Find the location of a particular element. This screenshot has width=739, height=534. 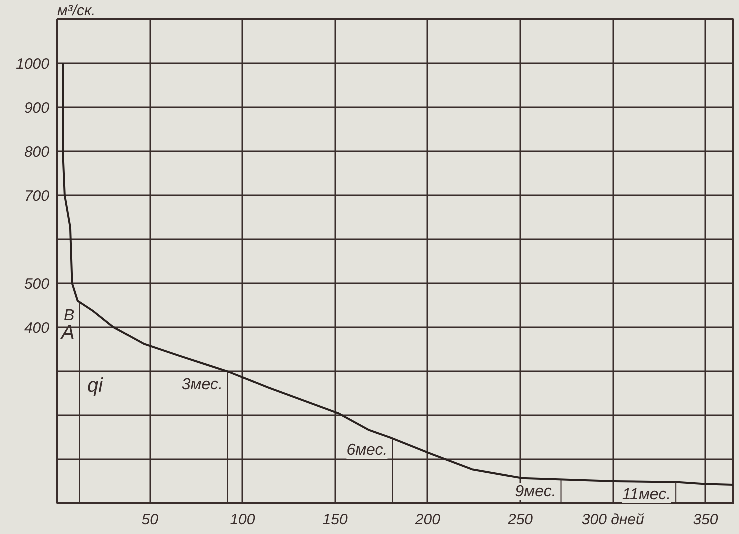

x-tick-label: 100 is located at coordinates (243, 520).